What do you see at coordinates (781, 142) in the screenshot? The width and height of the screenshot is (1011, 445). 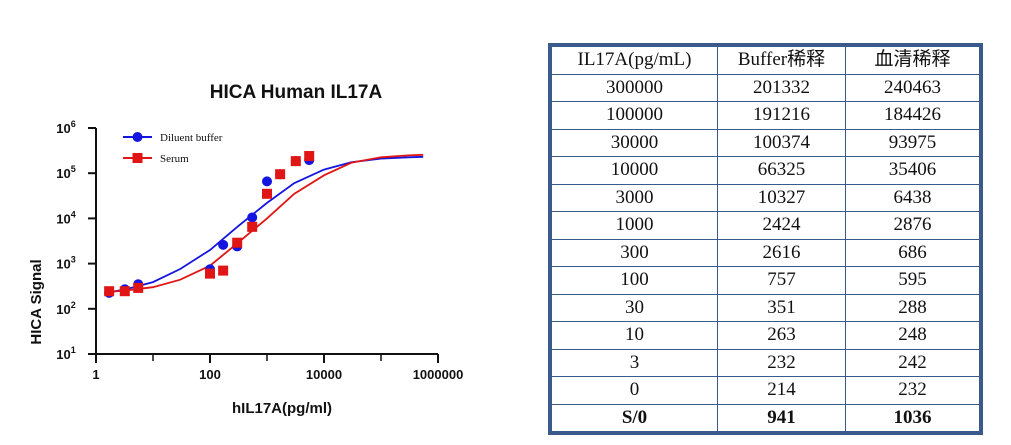 I see `table-cell: 100374` at bounding box center [781, 142].